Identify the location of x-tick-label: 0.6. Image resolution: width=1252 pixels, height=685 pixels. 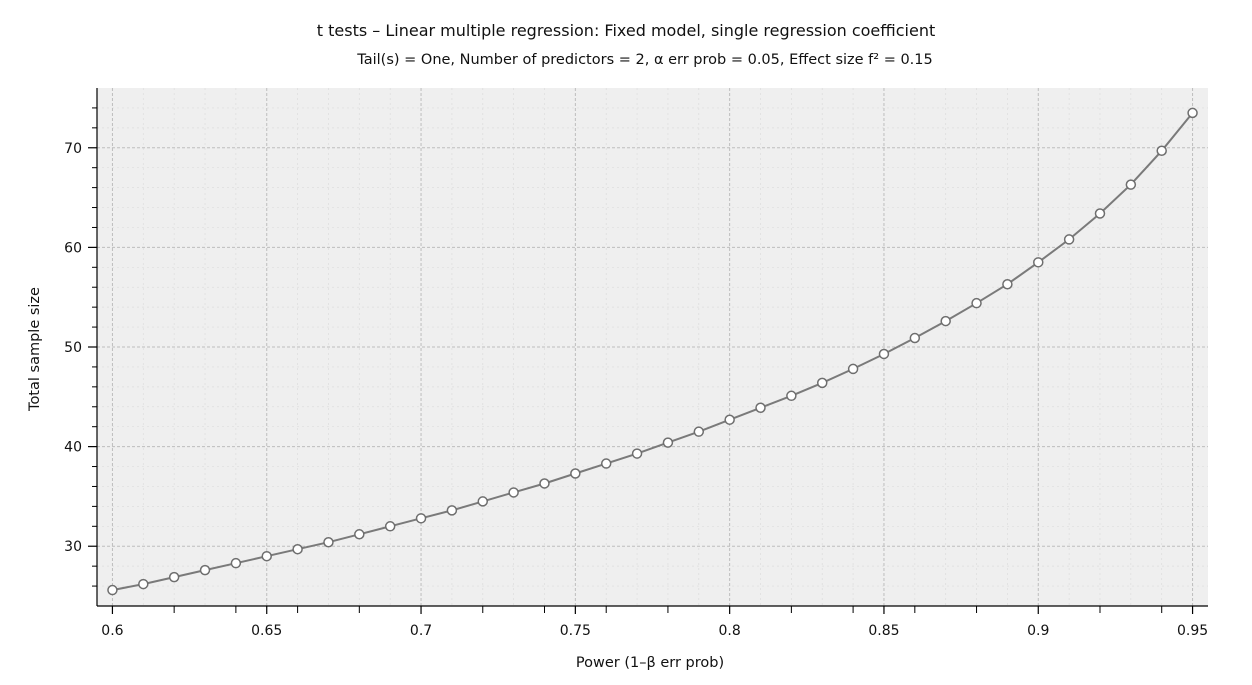
(112, 631).